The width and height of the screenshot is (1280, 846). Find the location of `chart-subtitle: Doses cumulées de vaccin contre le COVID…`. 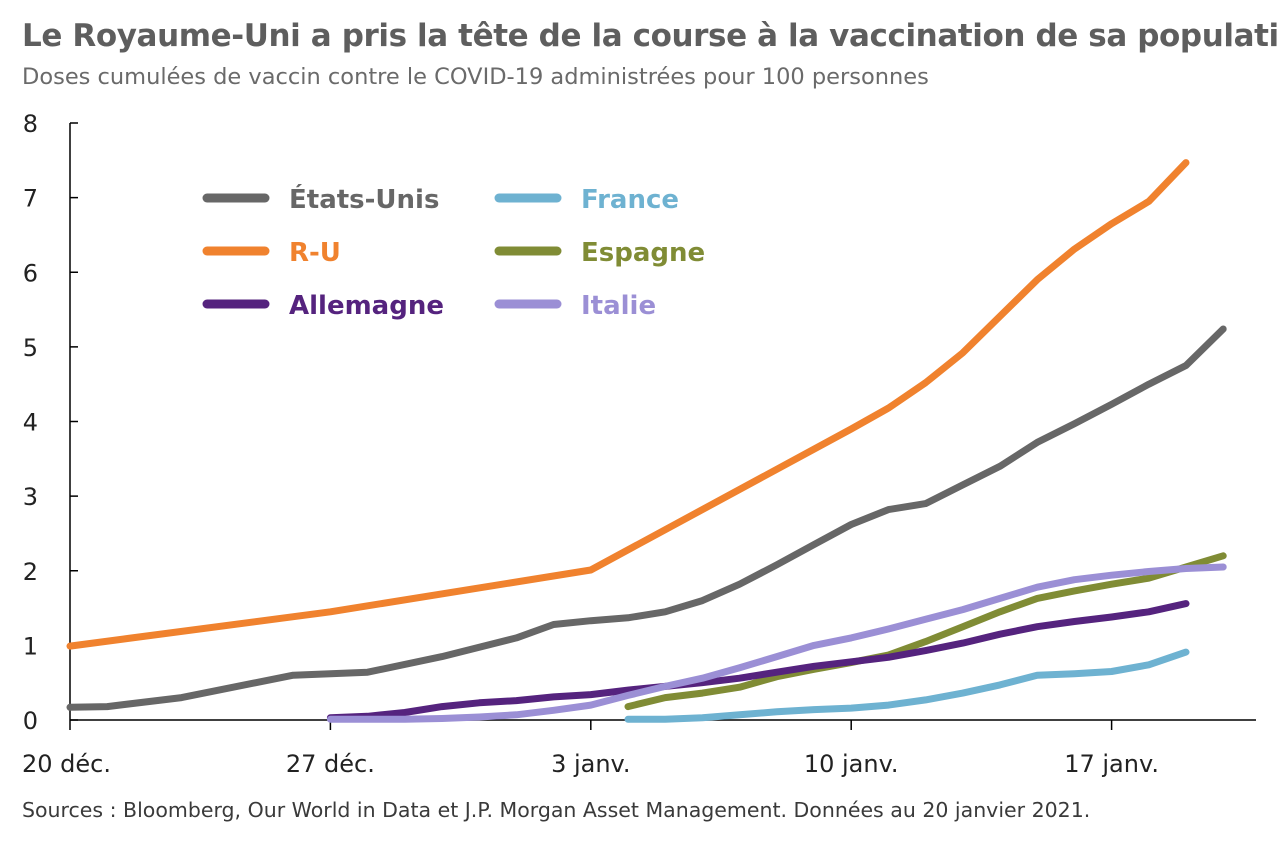

chart-subtitle: Doses cumulées de vaccin contre le COVID… is located at coordinates (475, 77).